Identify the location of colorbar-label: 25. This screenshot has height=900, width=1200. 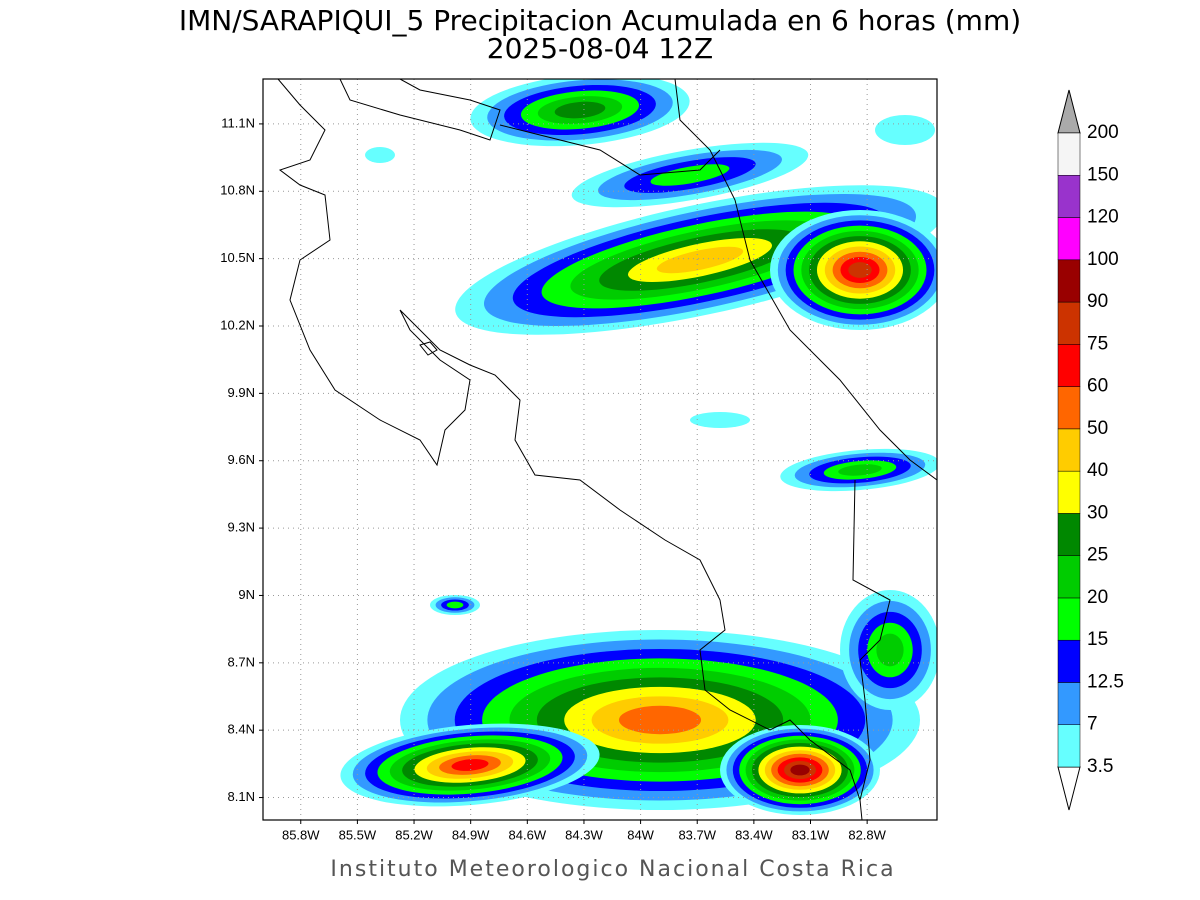
(1097, 555).